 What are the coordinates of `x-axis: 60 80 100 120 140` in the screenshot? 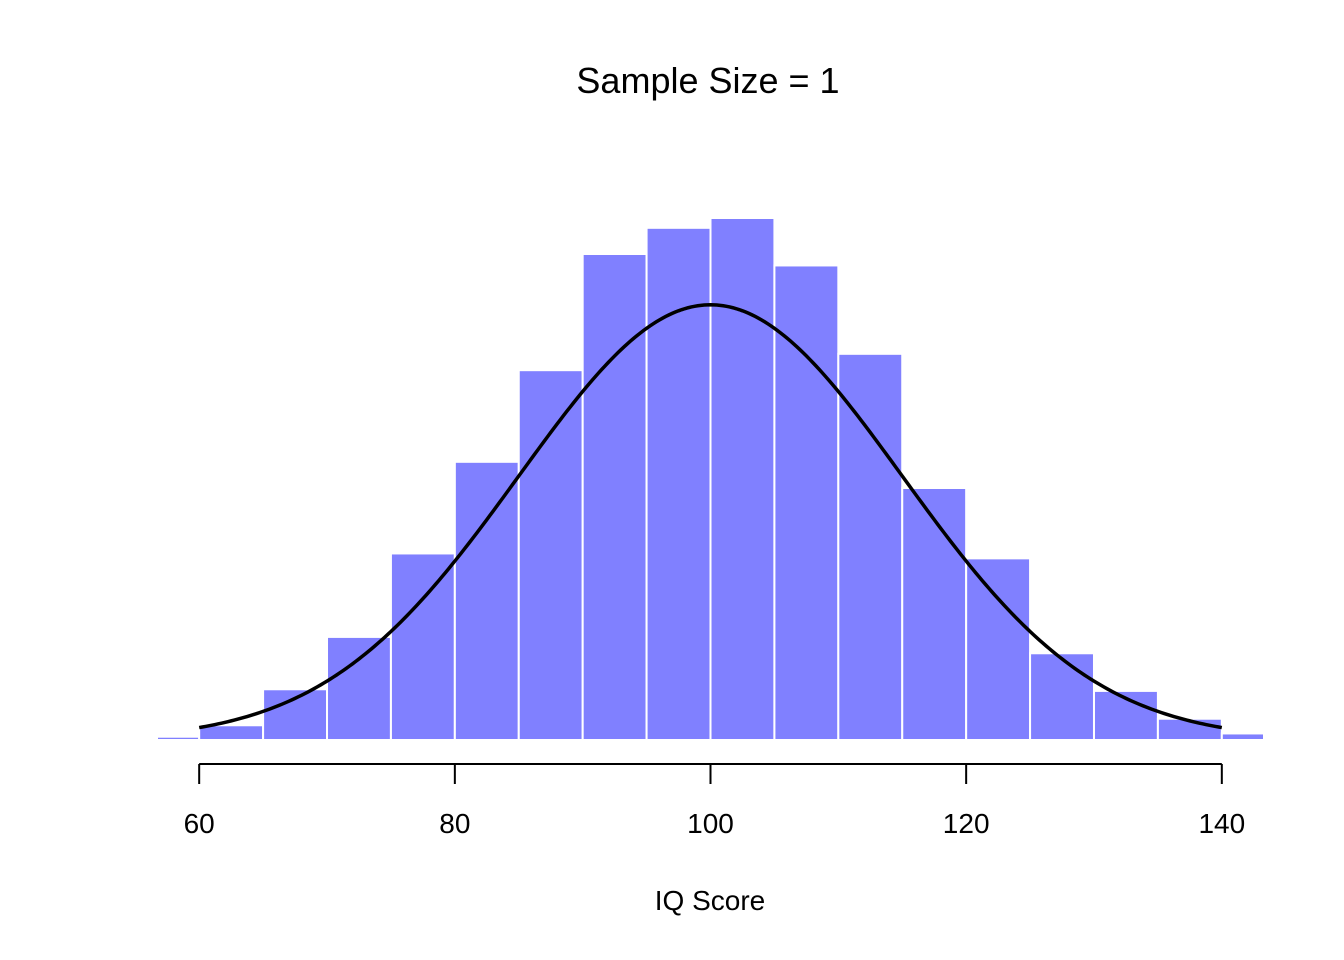 It's located at (714, 801).